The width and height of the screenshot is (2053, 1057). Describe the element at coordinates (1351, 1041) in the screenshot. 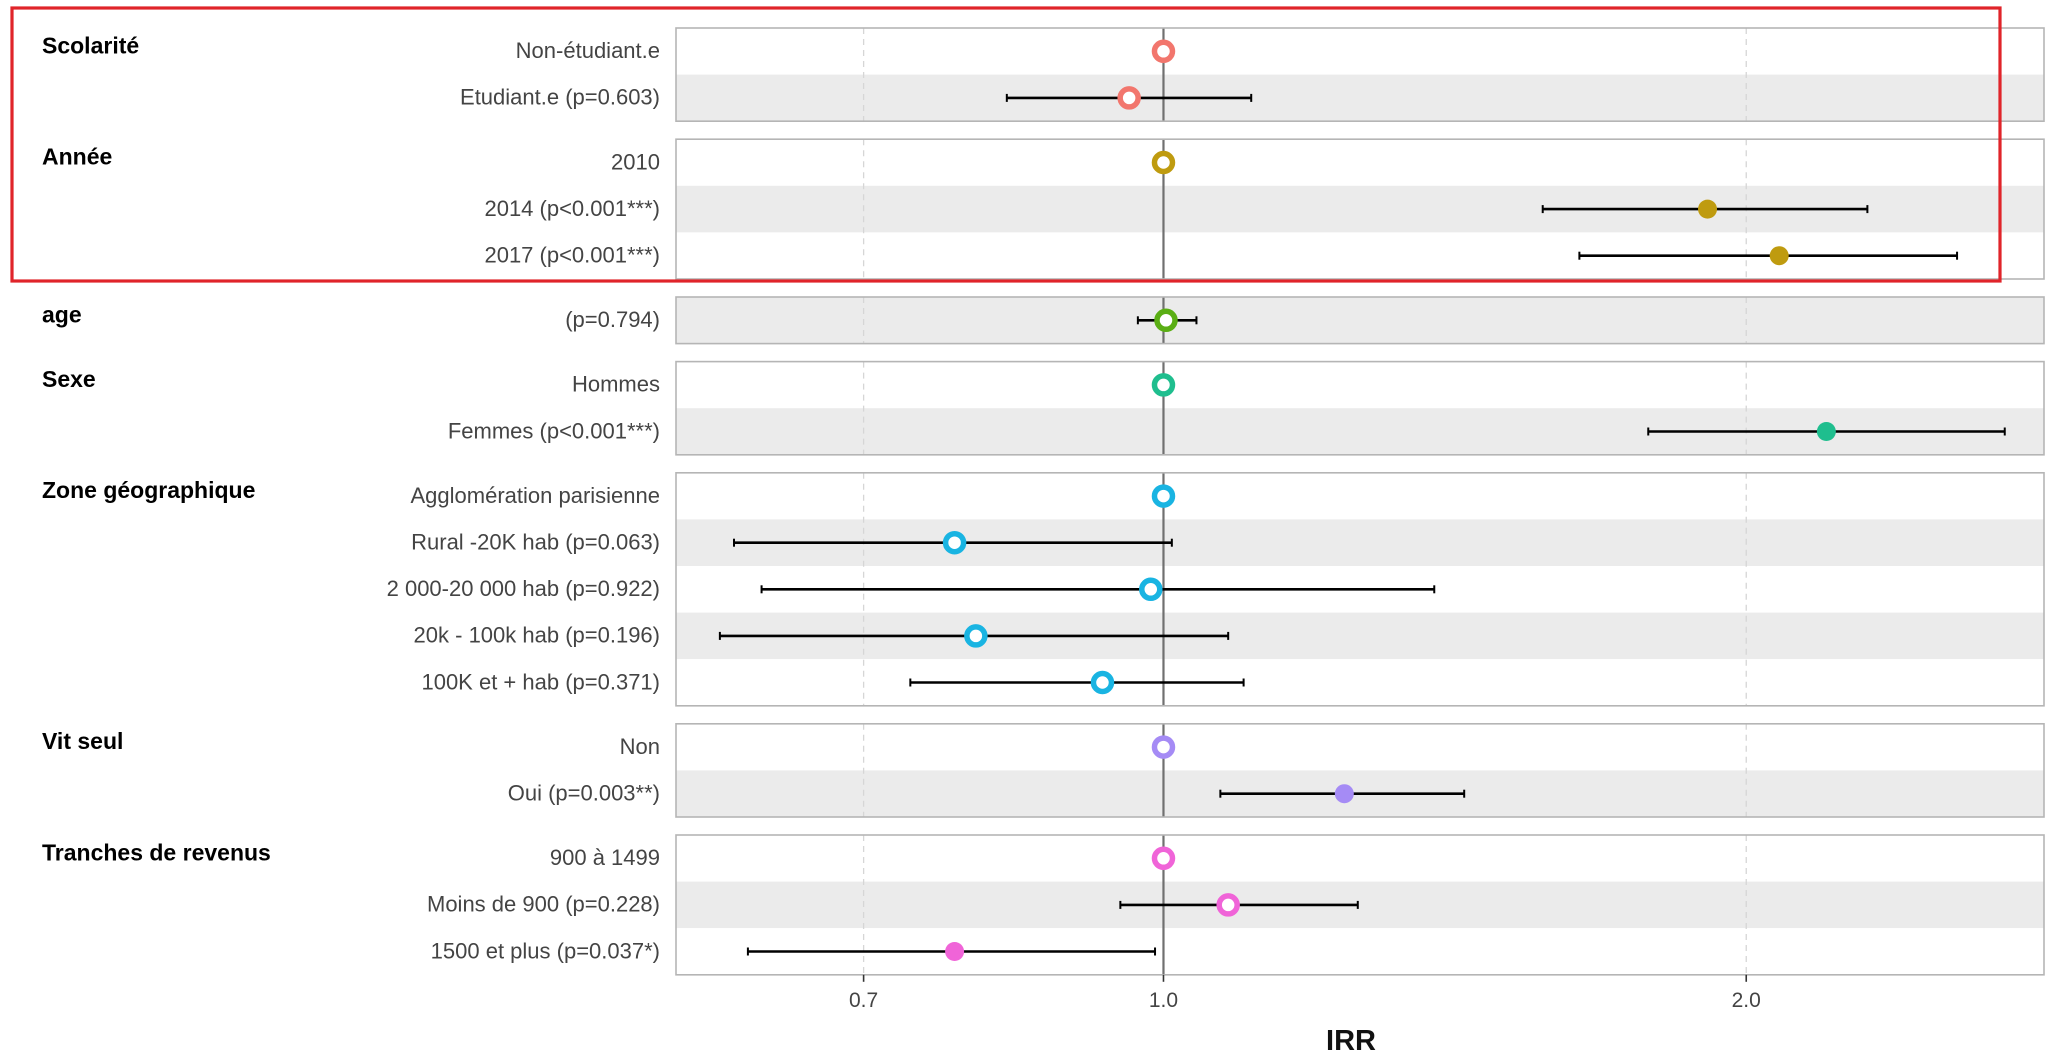

I see `x-axis-title: IRR` at that location.